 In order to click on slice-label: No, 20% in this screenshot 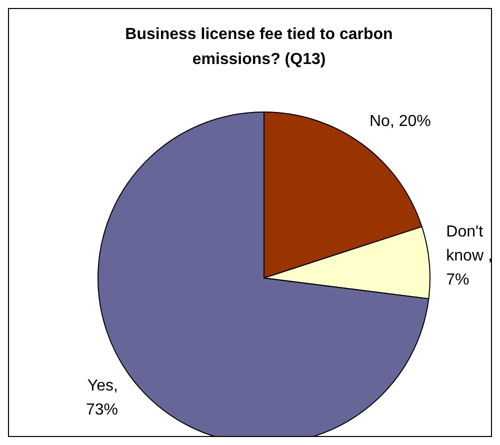, I will do `click(400, 121)`.